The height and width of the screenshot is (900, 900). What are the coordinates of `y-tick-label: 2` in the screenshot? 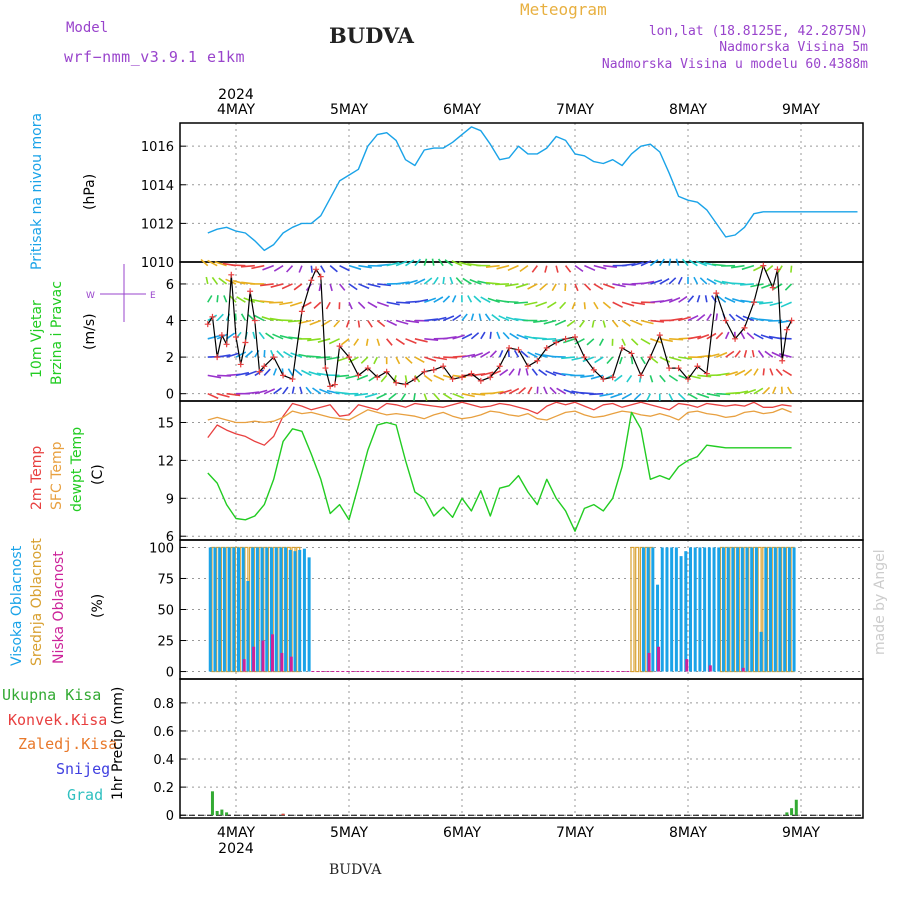 It's located at (170, 358).